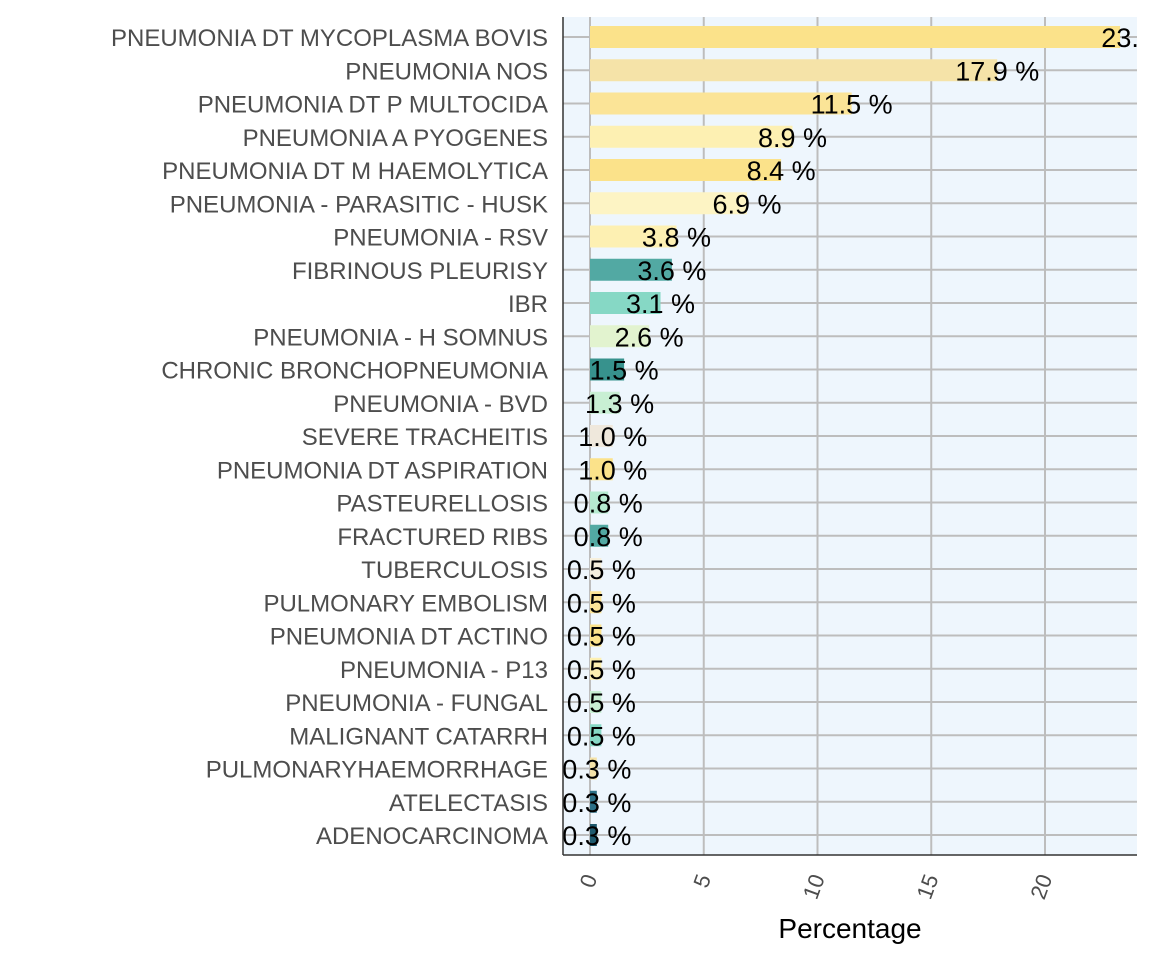 The image size is (1152, 960). I want to click on data-label: 3.8 %, so click(676, 238).